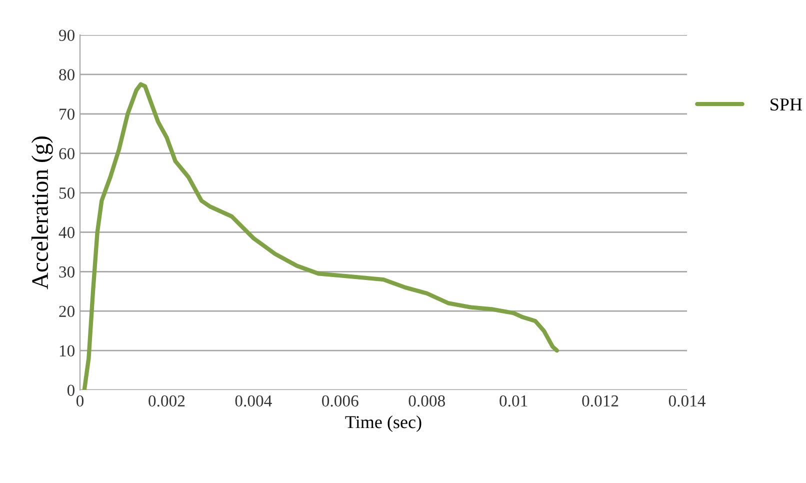 The width and height of the screenshot is (806, 483). What do you see at coordinates (67, 350) in the screenshot?
I see `y-tick-label: 10` at bounding box center [67, 350].